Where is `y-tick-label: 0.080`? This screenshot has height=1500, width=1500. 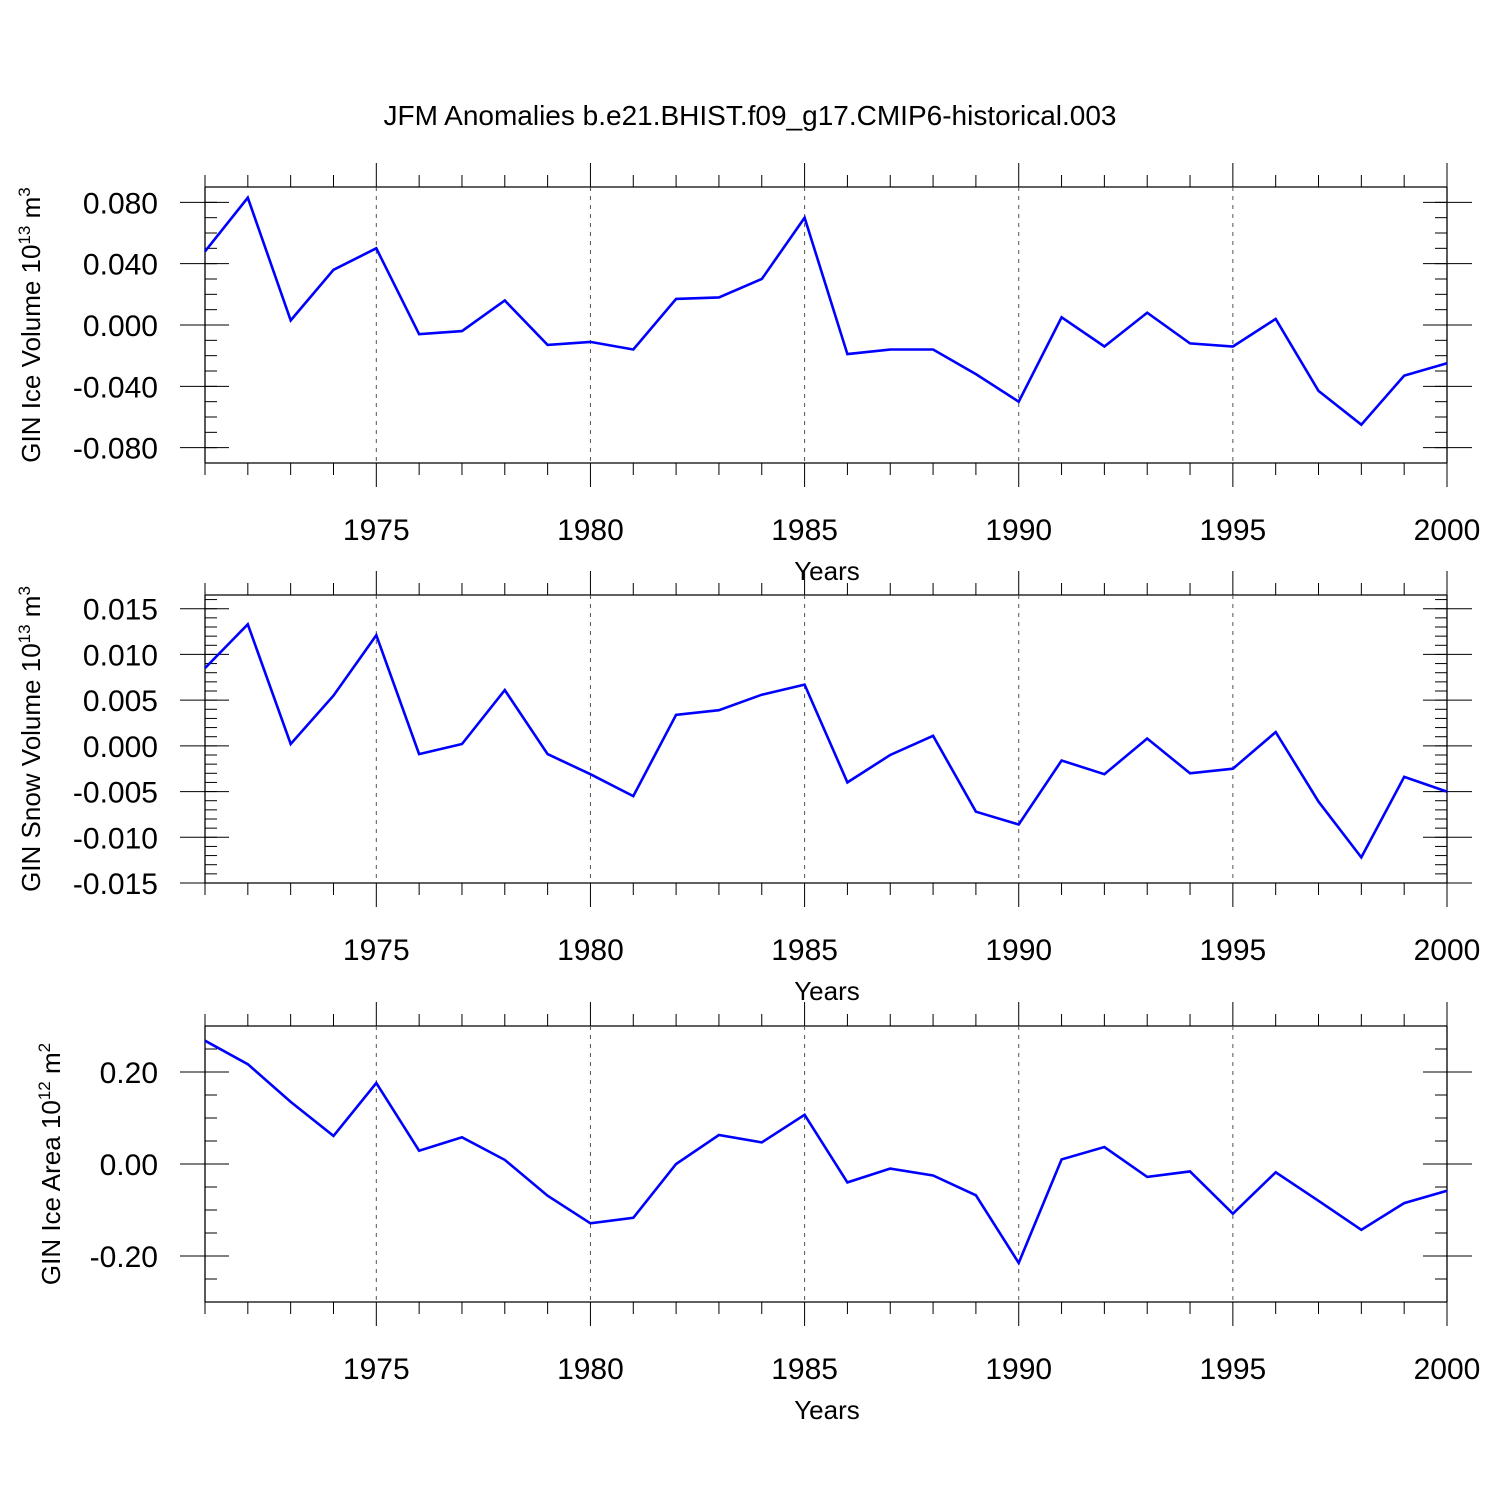 y-tick-label: 0.080 is located at coordinates (120, 203).